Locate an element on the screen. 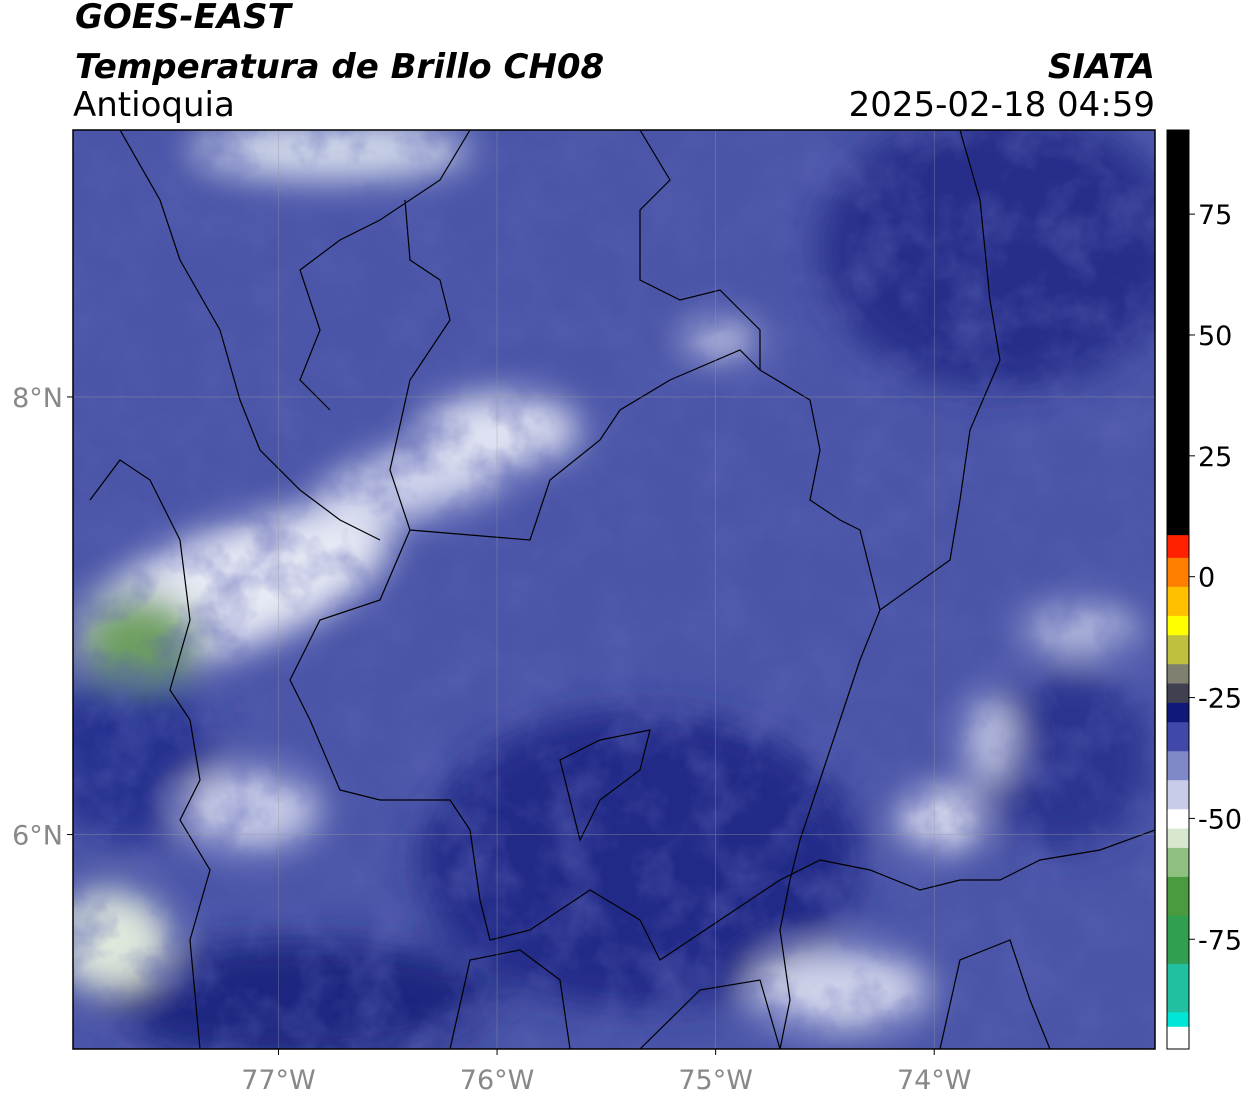 Image resolution: width=1252 pixels, height=1099 pixels. colorbar-frame is located at coordinates (1178, 589).